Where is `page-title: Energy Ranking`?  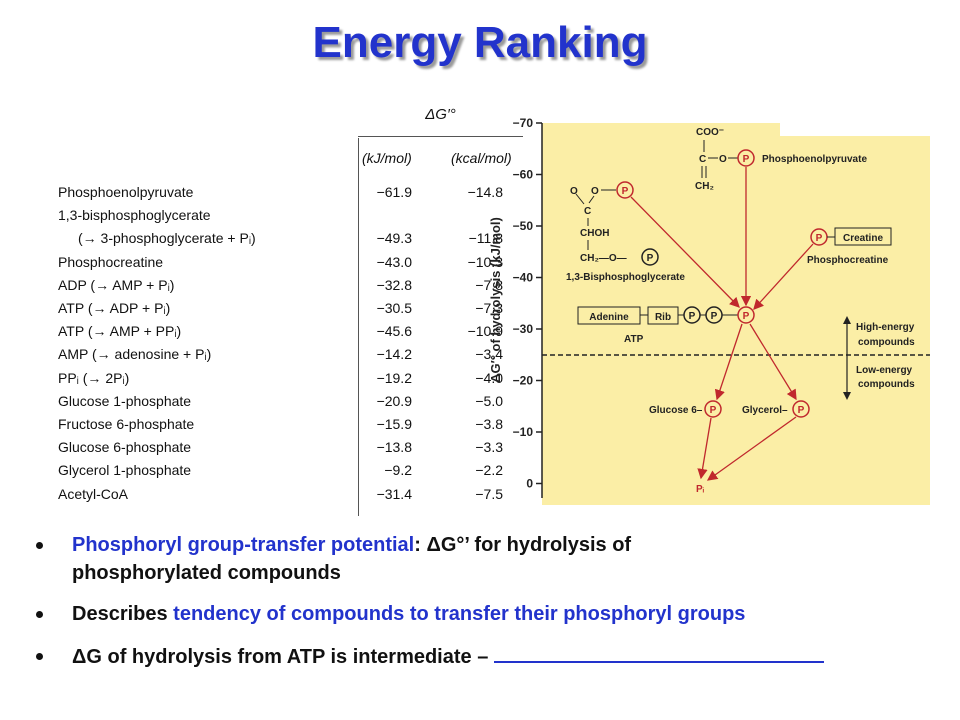
page-title: Energy Ranking is located at coordinates (480, 42).